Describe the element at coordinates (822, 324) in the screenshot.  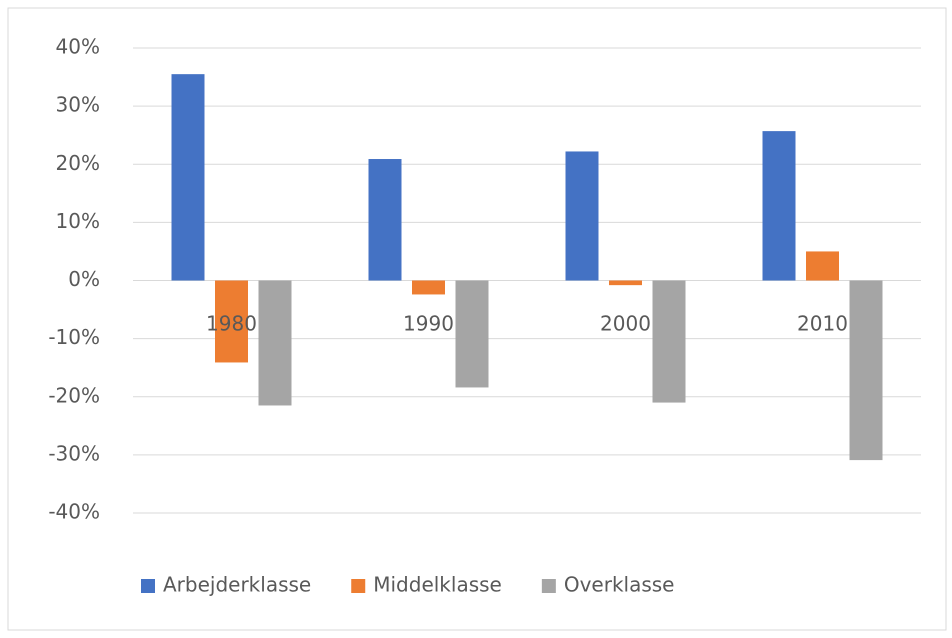
I see `x-tick-label: 2010` at that location.